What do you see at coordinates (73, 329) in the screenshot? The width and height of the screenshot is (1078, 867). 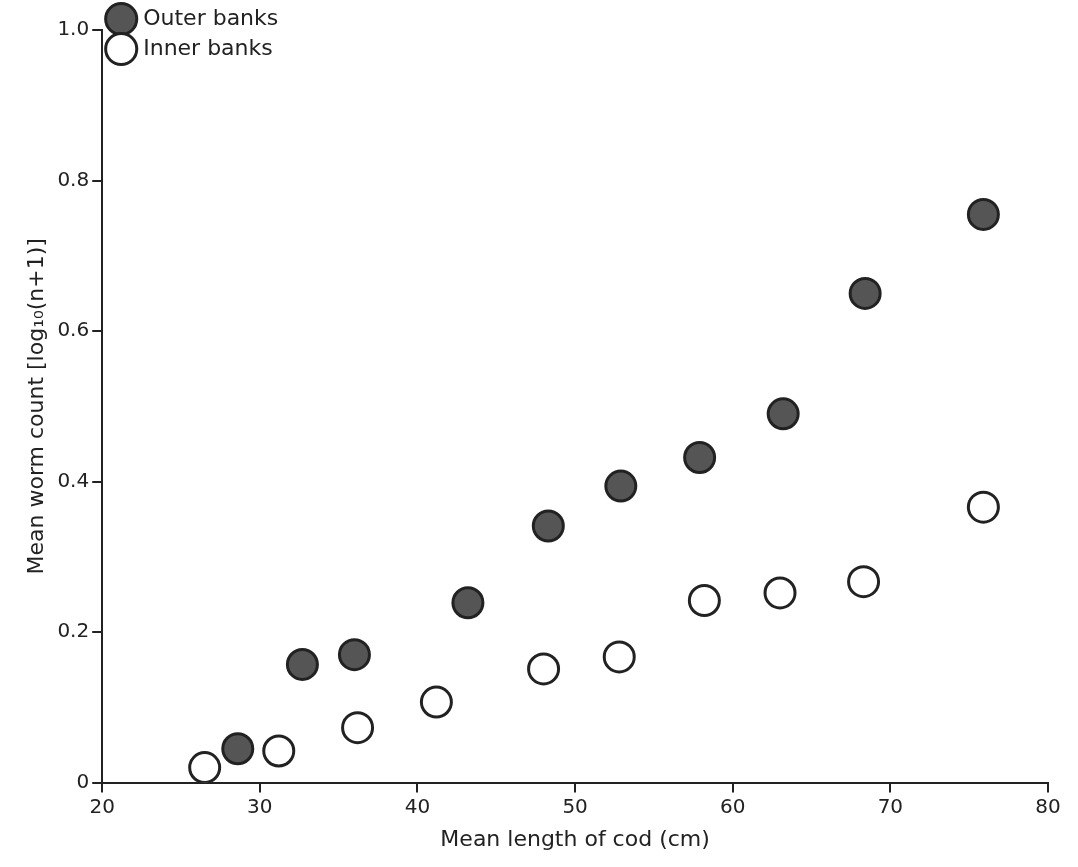 I see `y-tick-label: 0.6` at bounding box center [73, 329].